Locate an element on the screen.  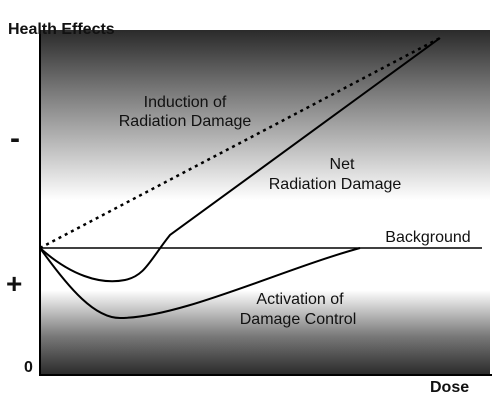
x-axis-label: Dose is located at coordinates (449, 387).